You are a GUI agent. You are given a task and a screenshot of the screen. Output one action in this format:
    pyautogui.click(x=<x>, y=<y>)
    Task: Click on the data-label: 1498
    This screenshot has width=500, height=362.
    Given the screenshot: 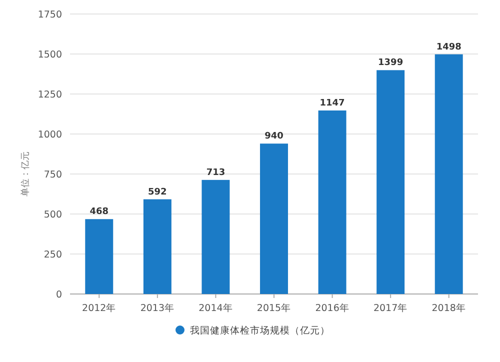 What is the action you would take?
    pyautogui.click(x=449, y=47)
    